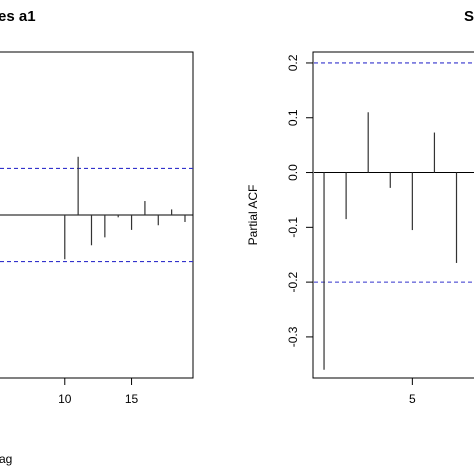 This screenshot has height=474, width=474. Describe the element at coordinates (132, 399) in the screenshot. I see `acf-x-tick-label: 15` at that location.